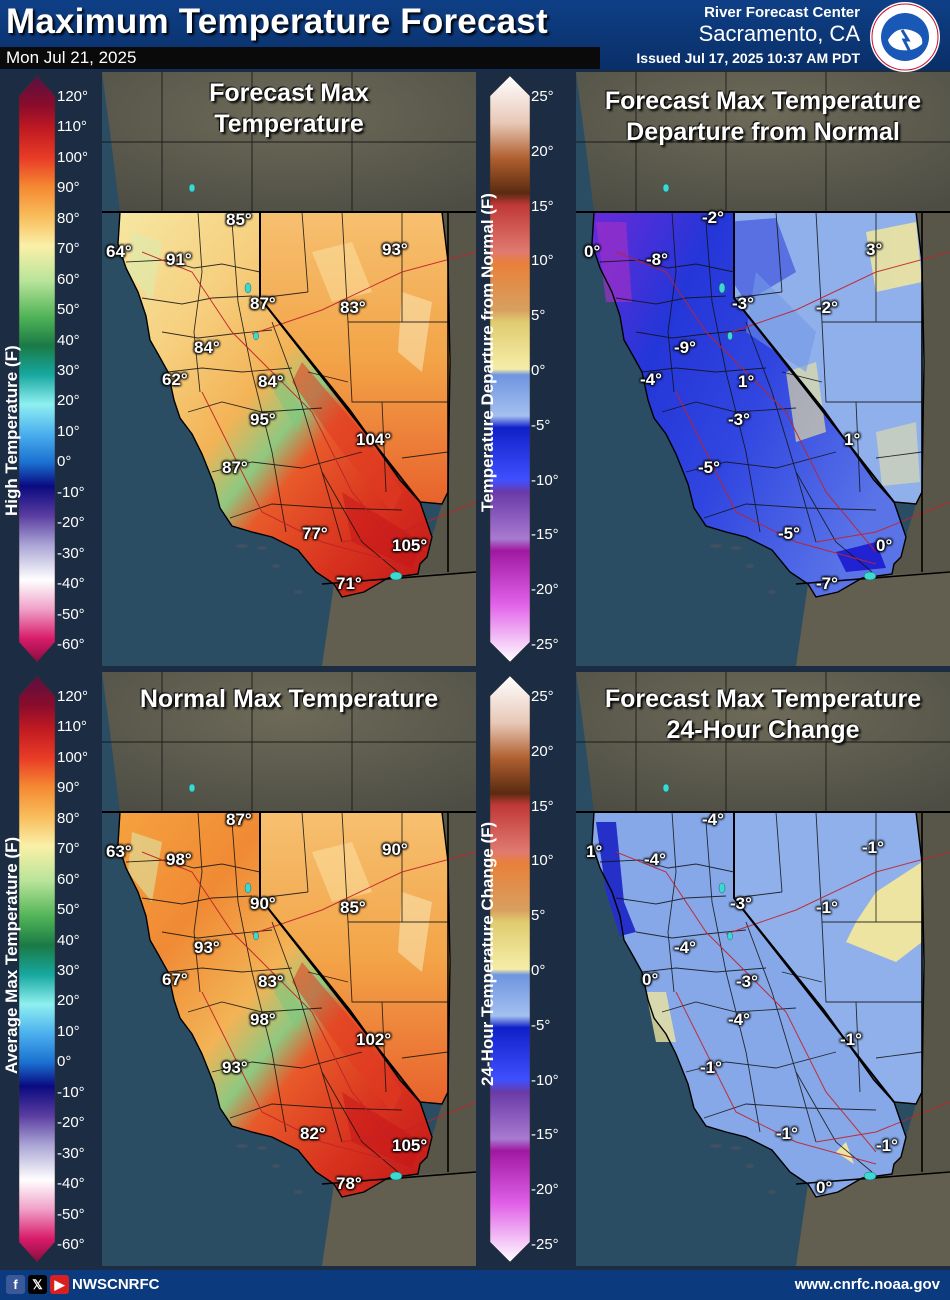  I want to click on avg-temp-legend-tick: -30°, so click(71, 1153).